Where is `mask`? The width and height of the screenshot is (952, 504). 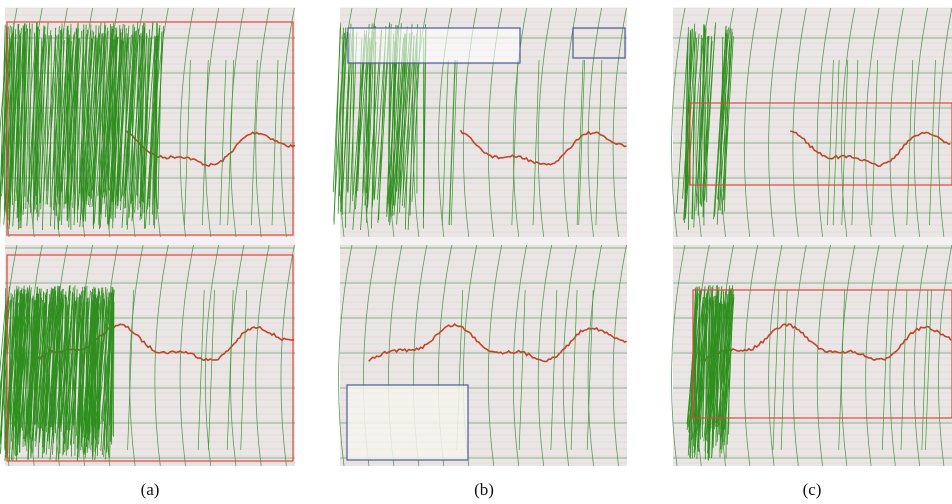 mask is located at coordinates (434, 45).